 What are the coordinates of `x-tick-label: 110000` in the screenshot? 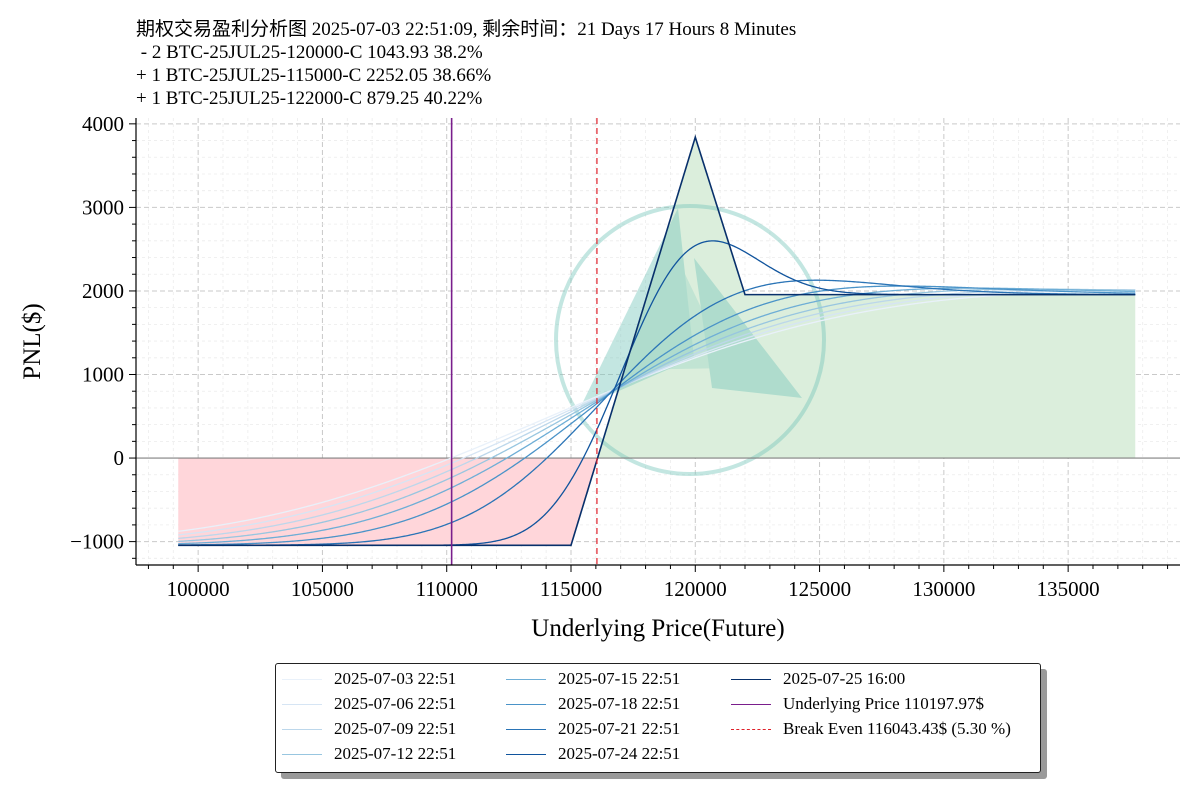 It's located at (447, 589).